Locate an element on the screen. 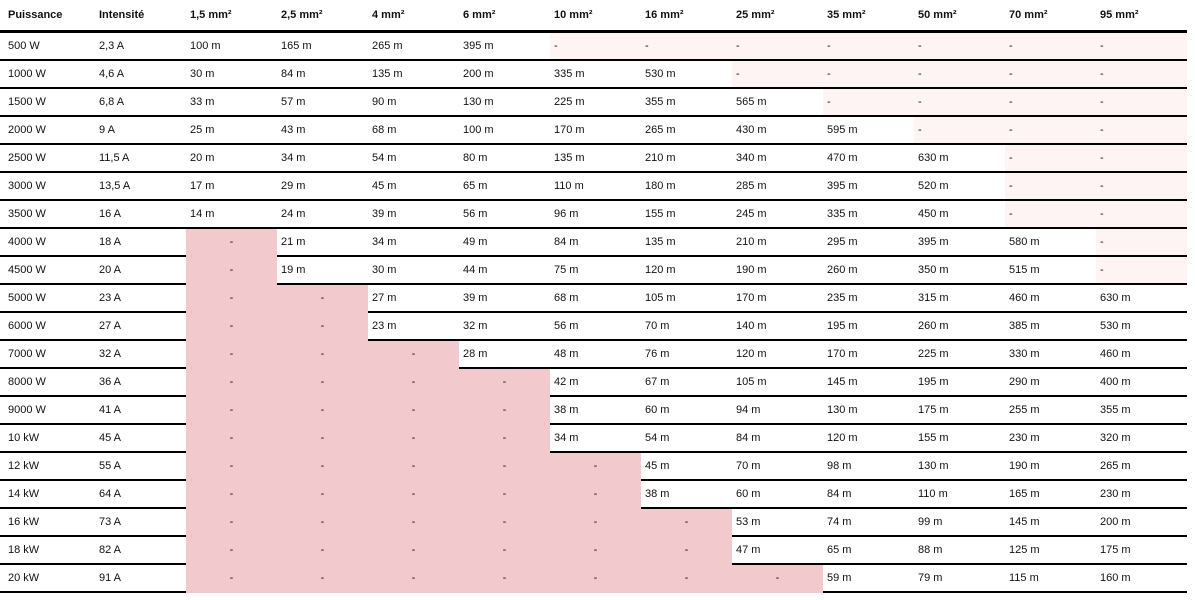  length-cell: 395 m is located at coordinates (504, 46).